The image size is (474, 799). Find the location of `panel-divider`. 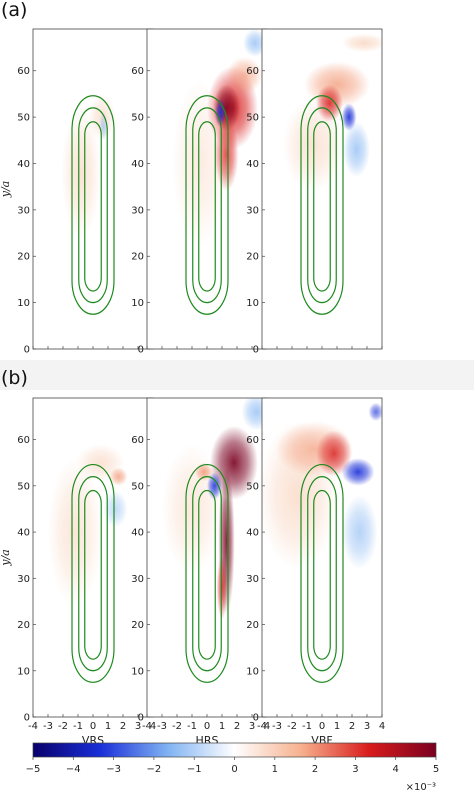

panel-divider is located at coordinates (237, 375).